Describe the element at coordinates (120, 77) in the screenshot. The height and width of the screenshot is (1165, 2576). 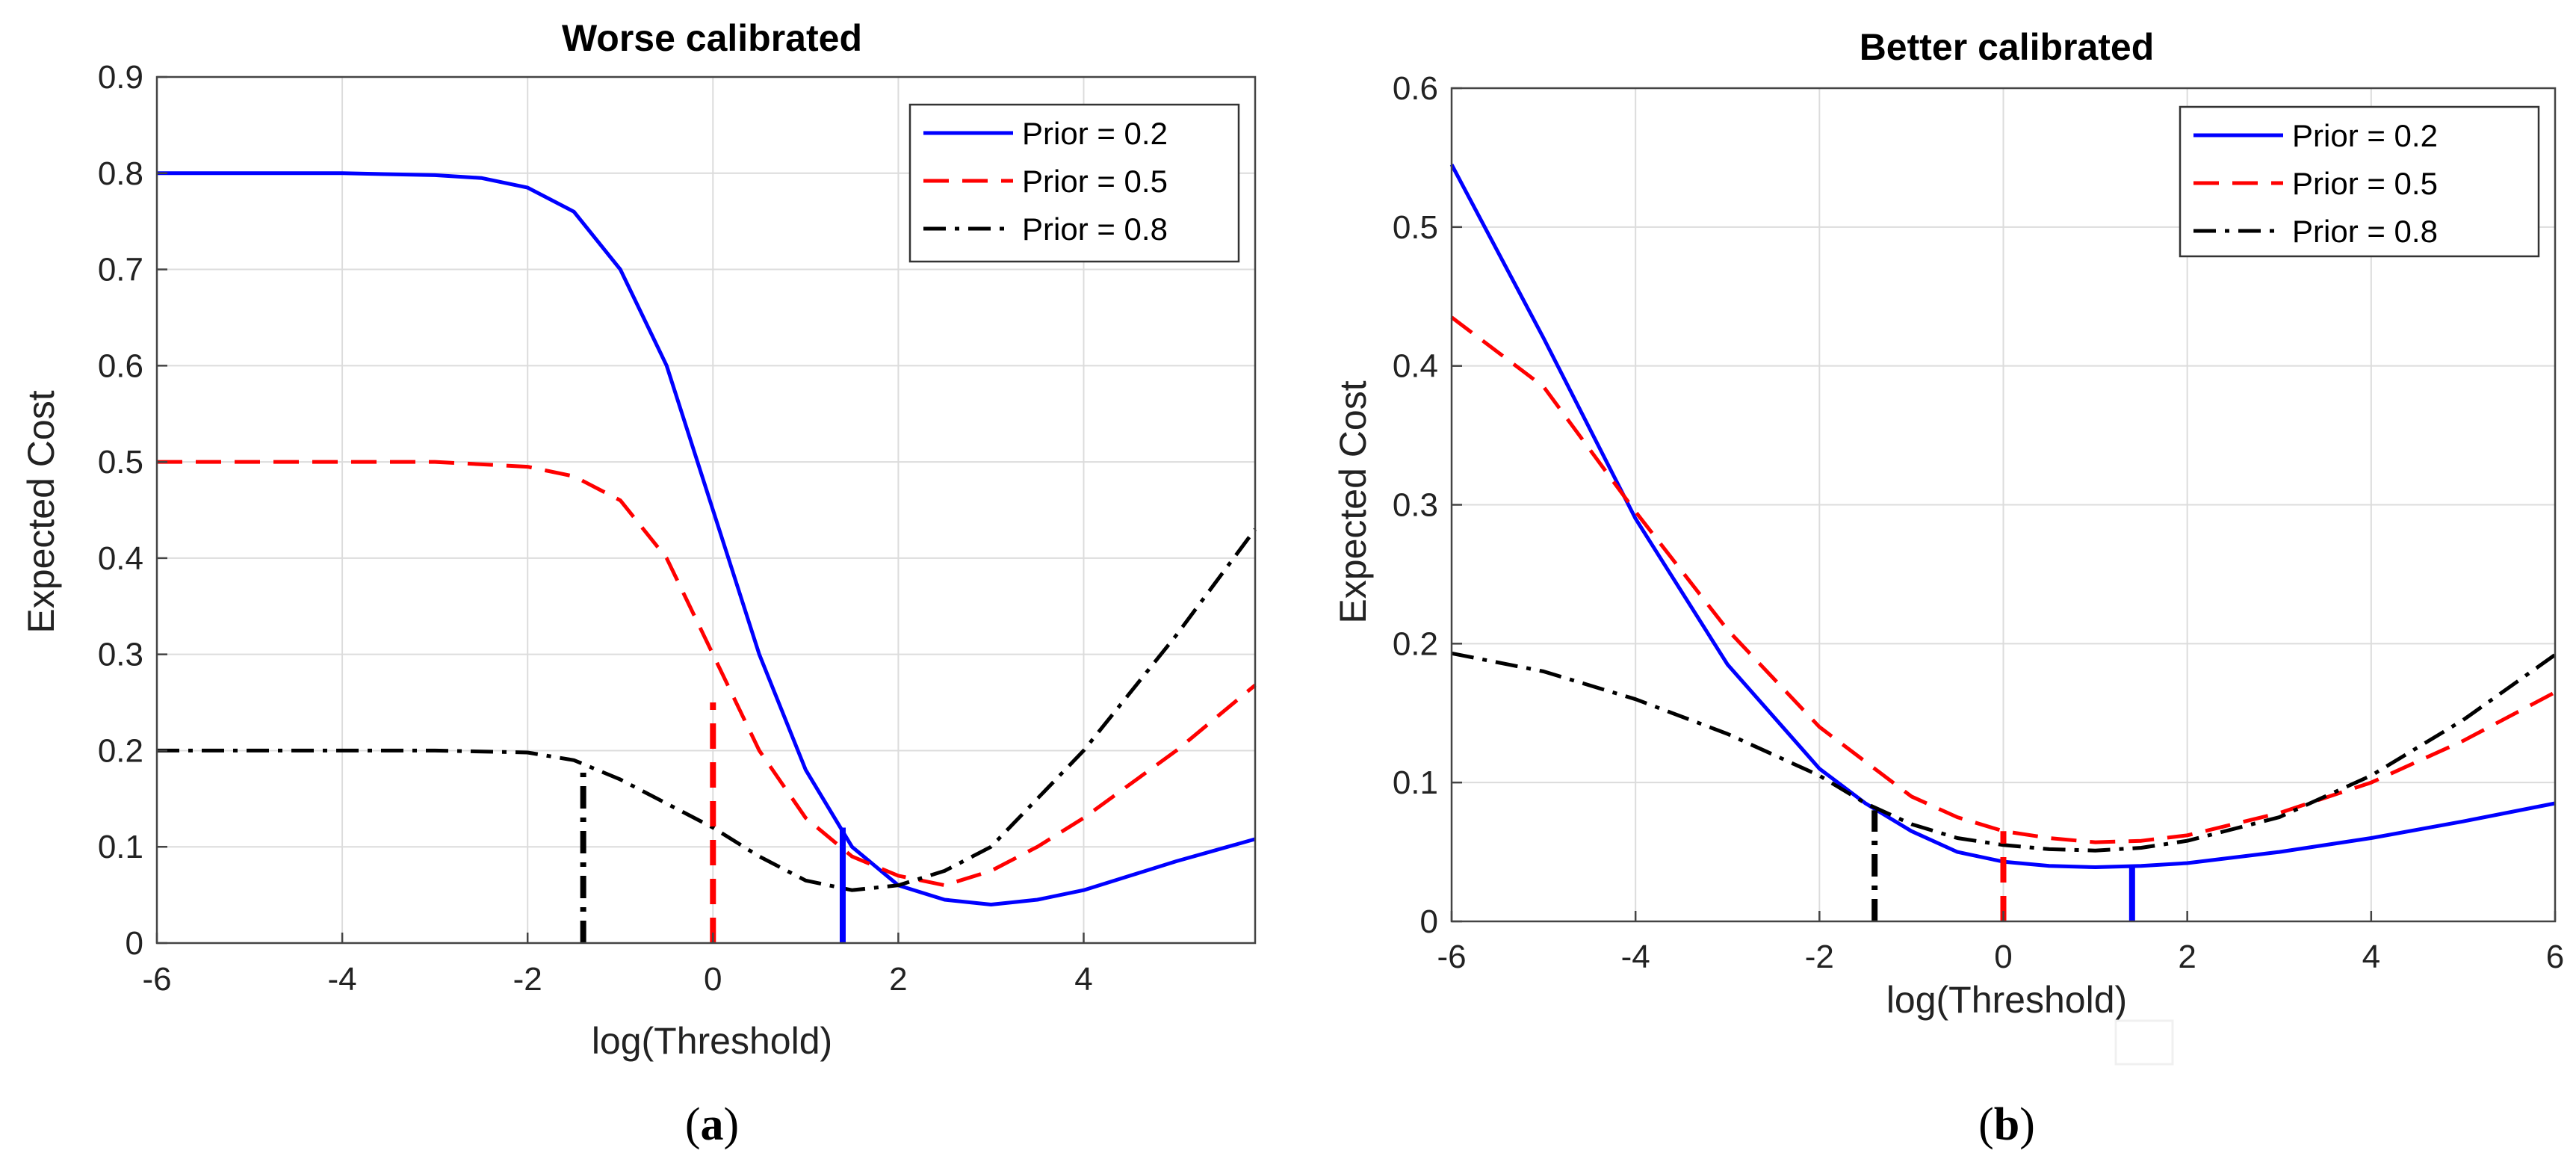
I see `y-tick-label: 0.9` at that location.